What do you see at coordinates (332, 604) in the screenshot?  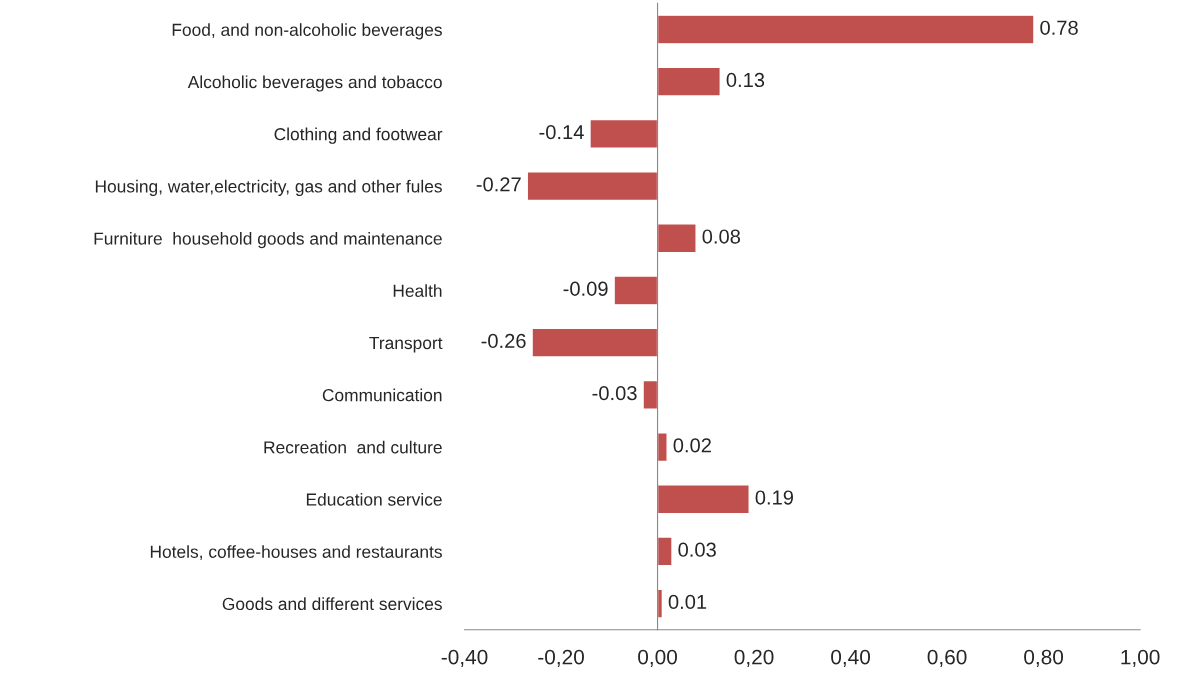 I see `y-tick-label: Goods and different services` at bounding box center [332, 604].